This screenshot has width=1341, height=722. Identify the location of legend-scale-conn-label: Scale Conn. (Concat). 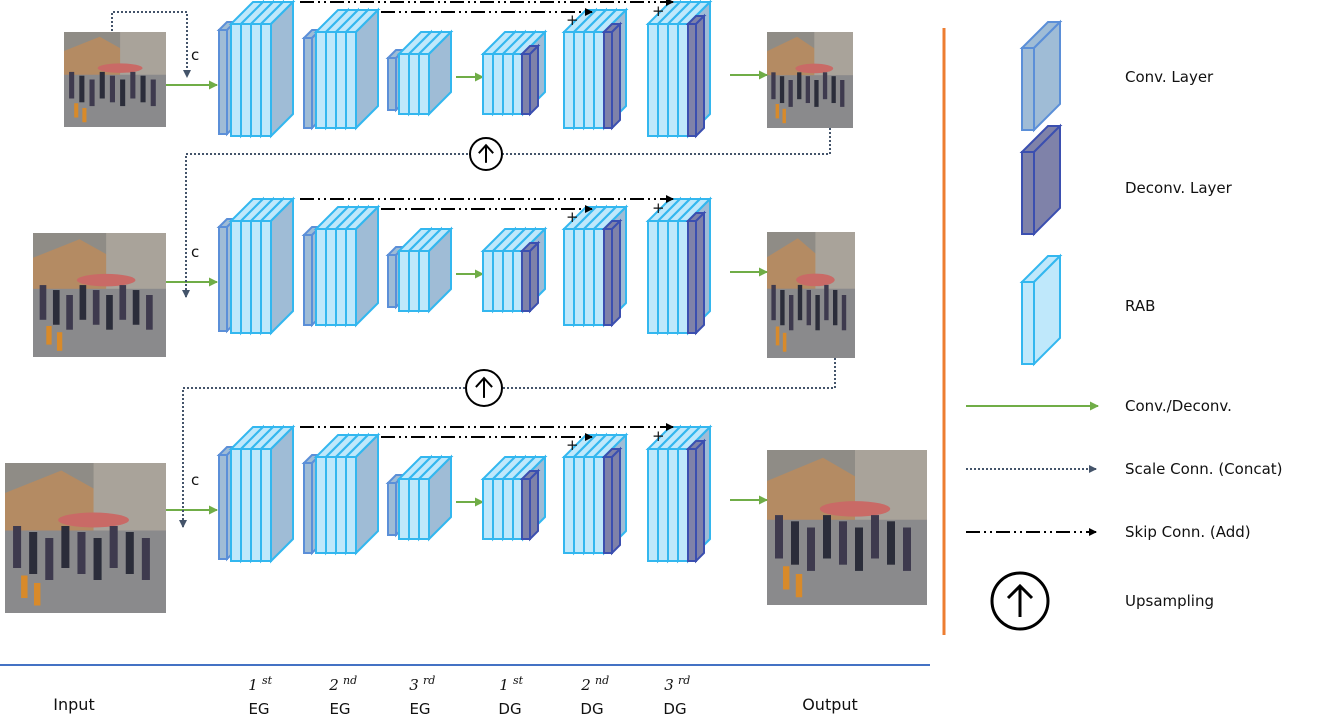
(1204, 469).